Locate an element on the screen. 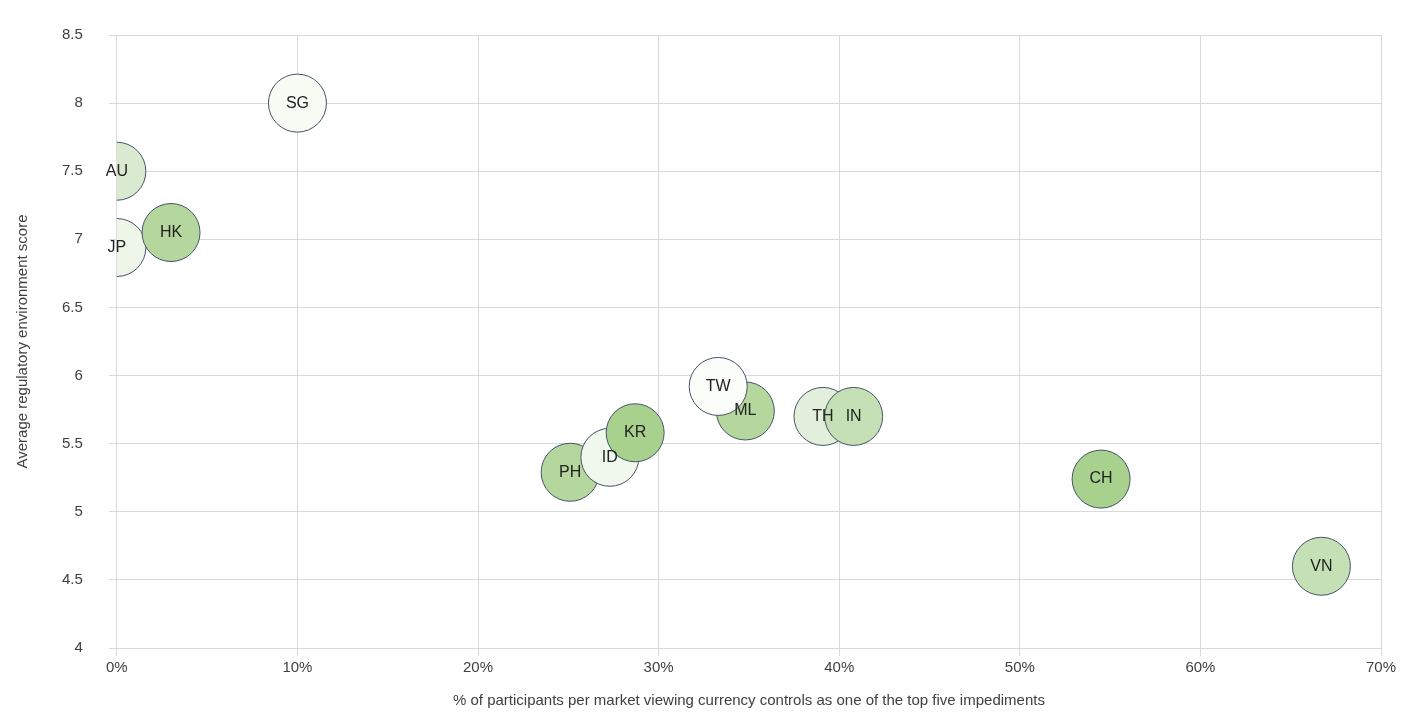 The width and height of the screenshot is (1411, 724). series-label: CH is located at coordinates (1101, 478).